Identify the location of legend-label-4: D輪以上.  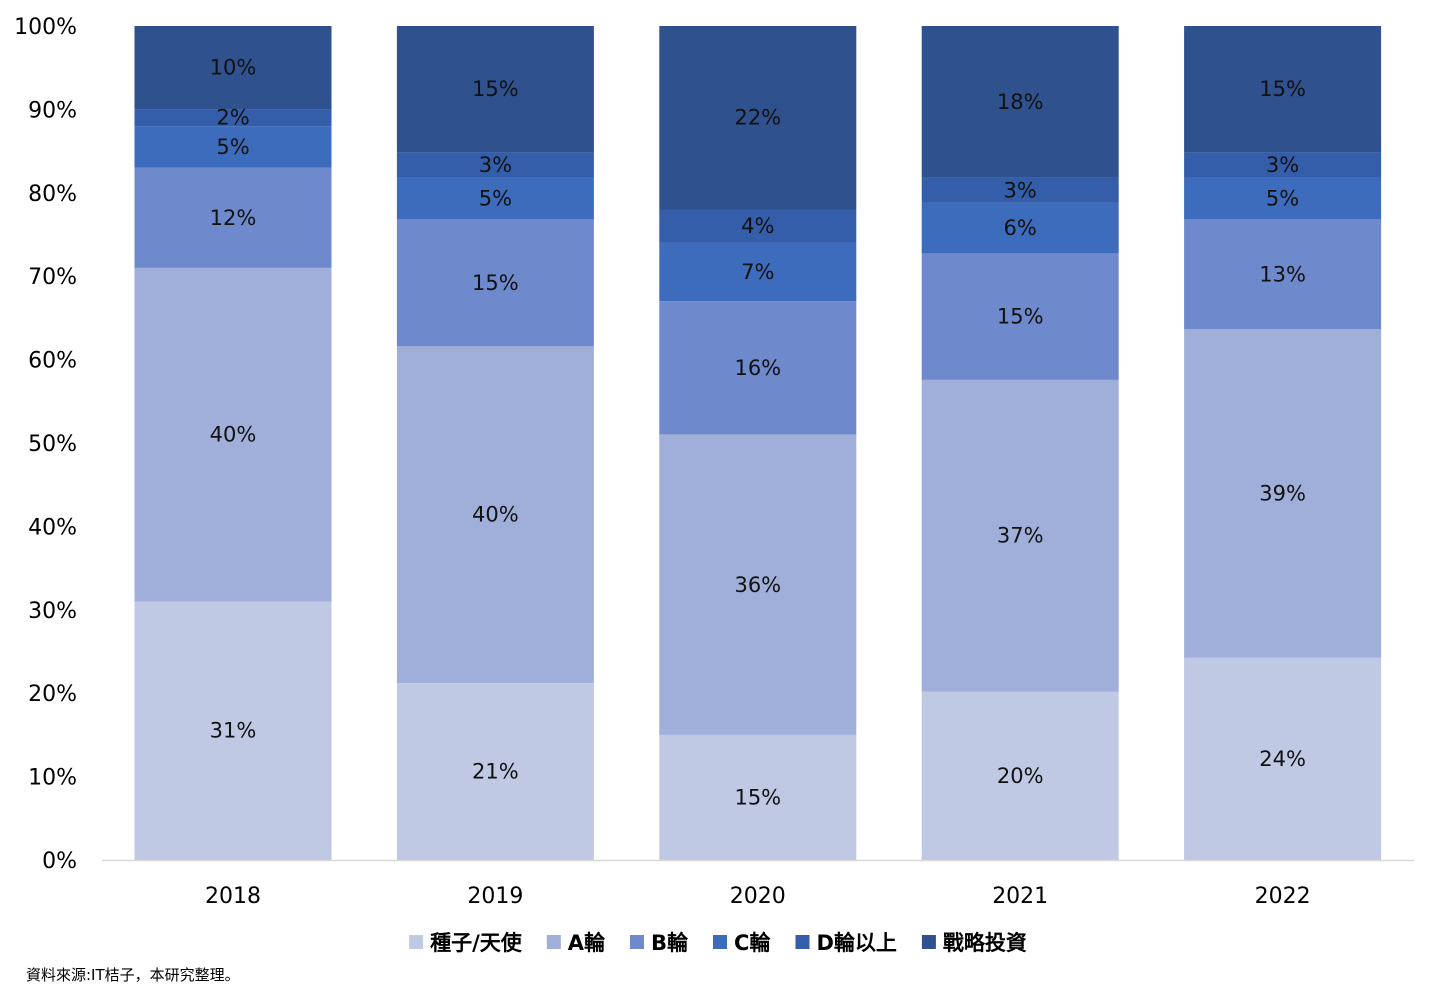
(857, 943).